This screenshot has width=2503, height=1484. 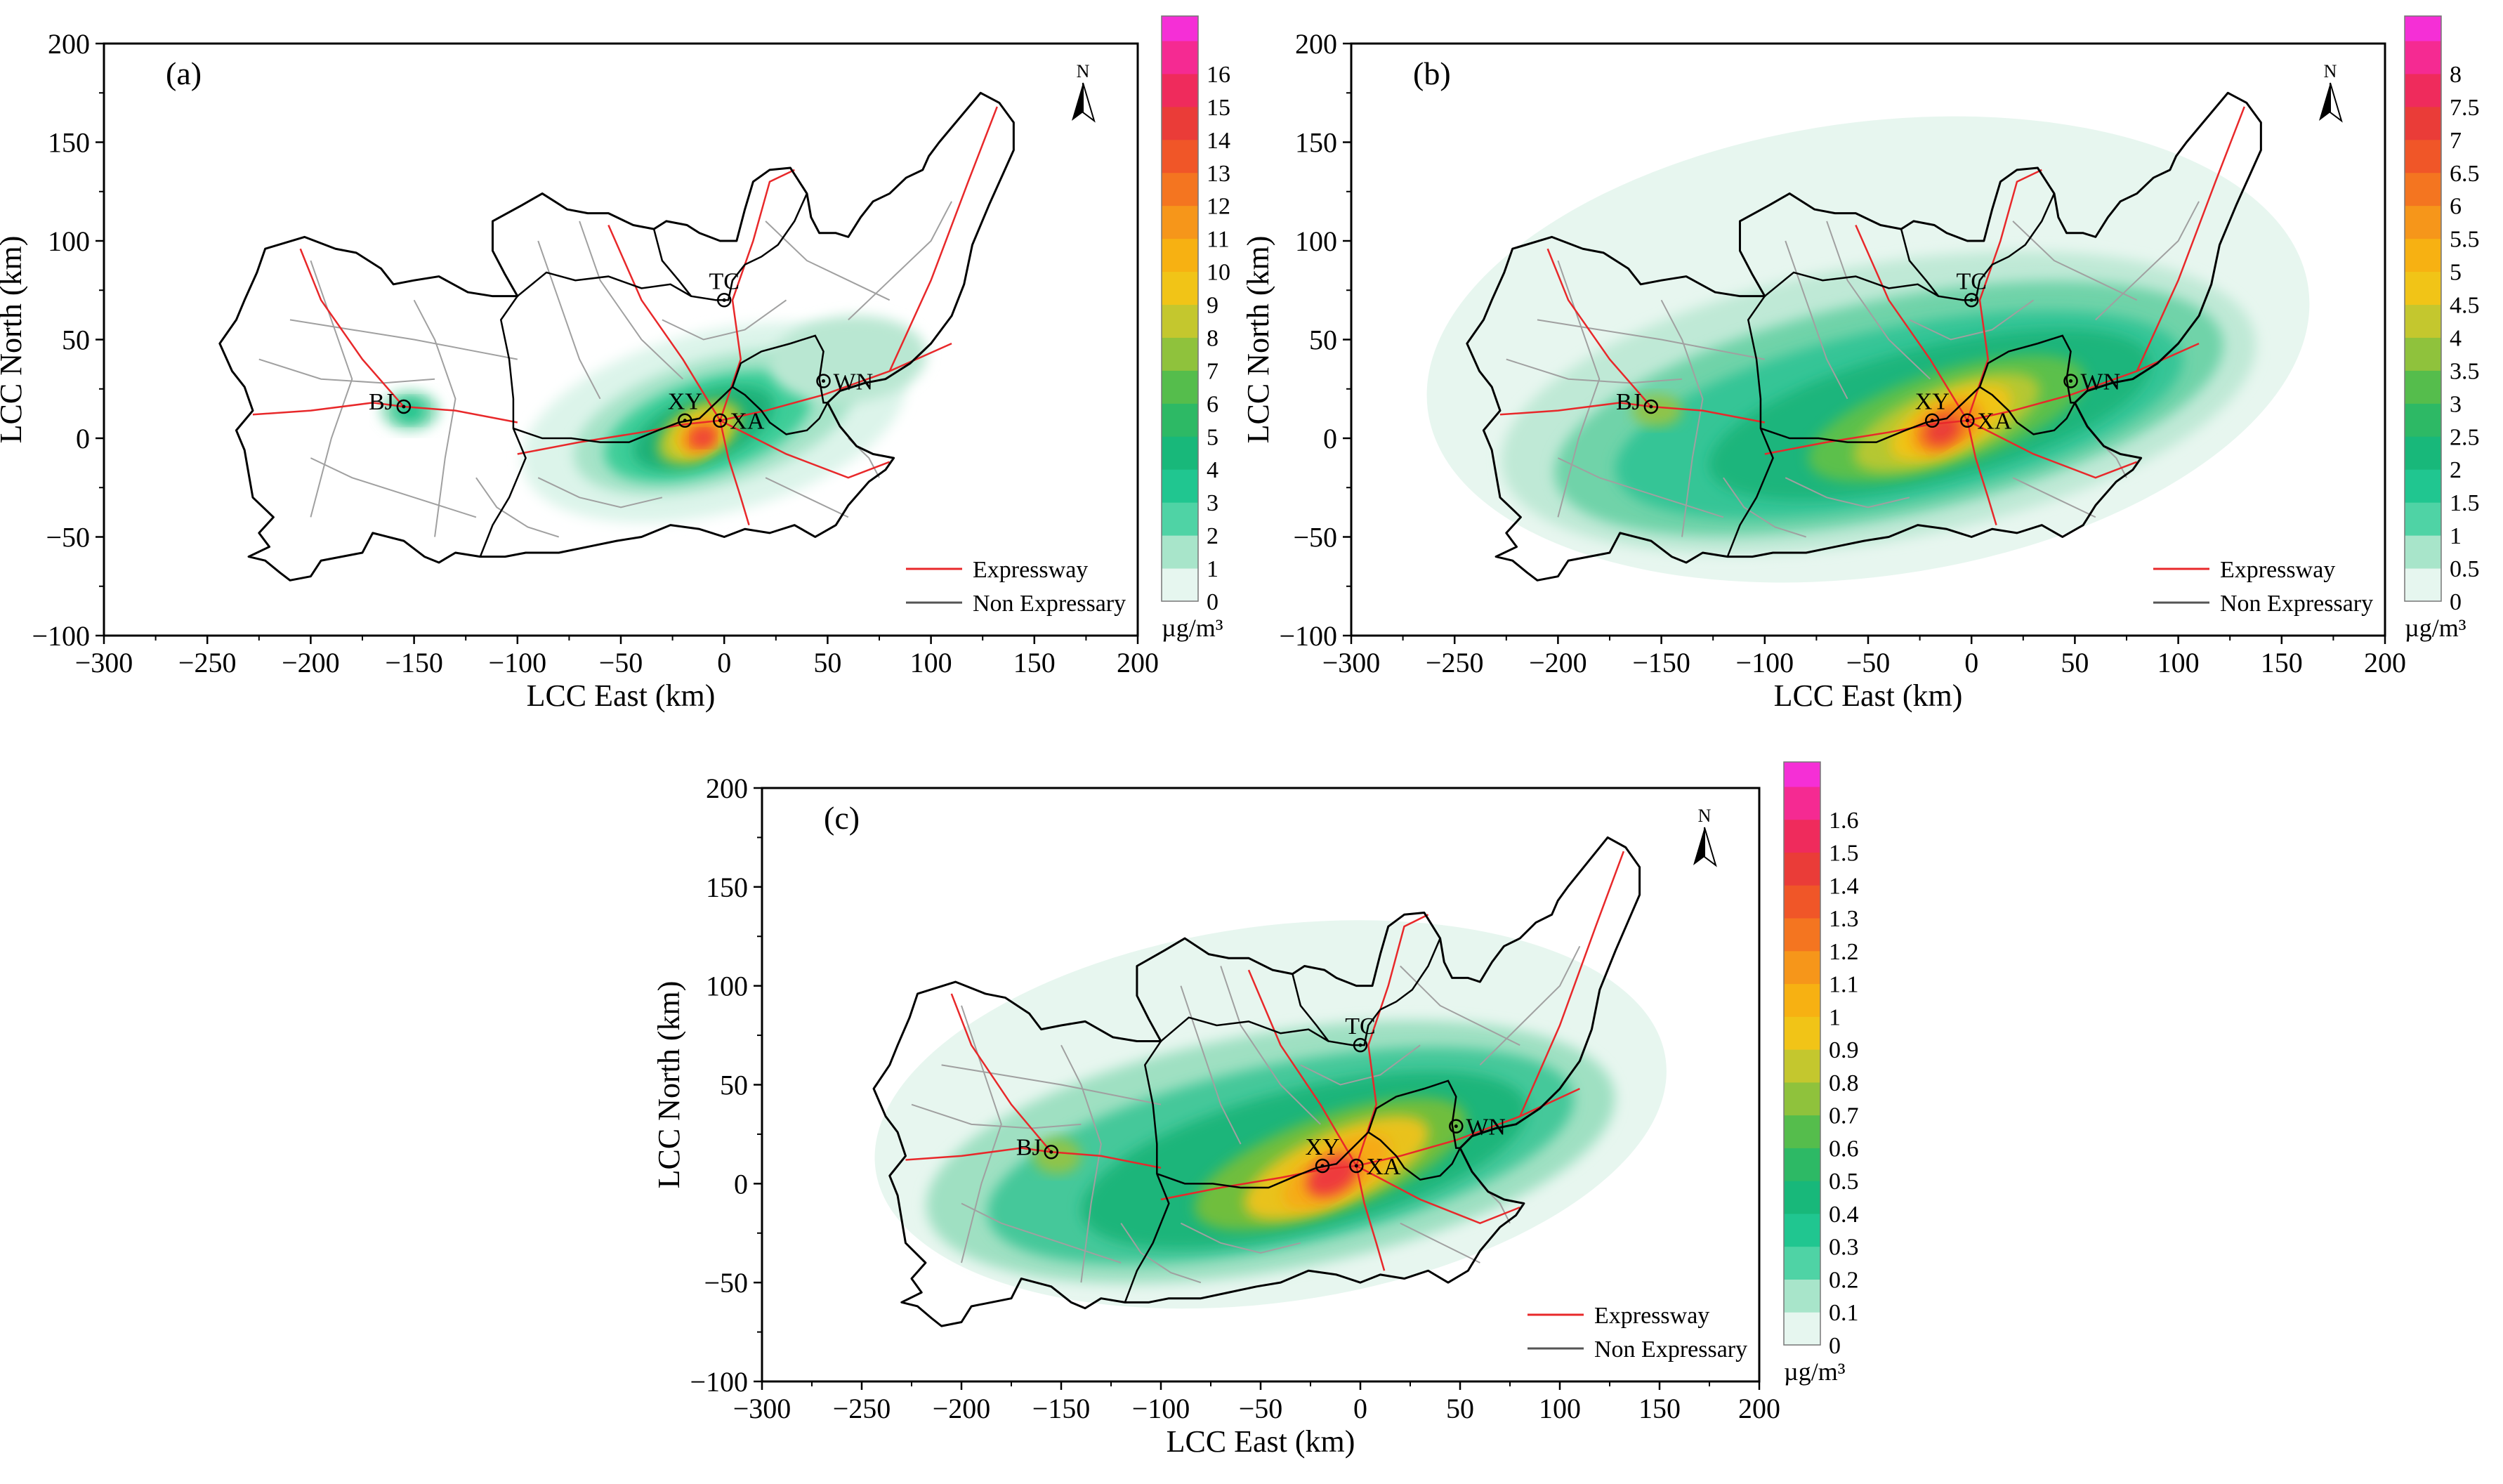 I want to click on colorbar-tick-label: 4.5, so click(x=2465, y=306).